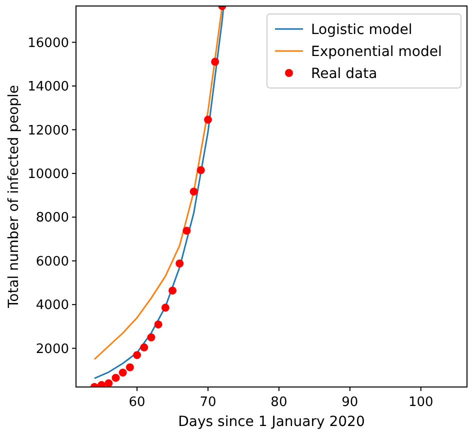 This screenshot has width=474, height=433. What do you see at coordinates (48, 174) in the screenshot?
I see `y-tick-label: 10000` at bounding box center [48, 174].